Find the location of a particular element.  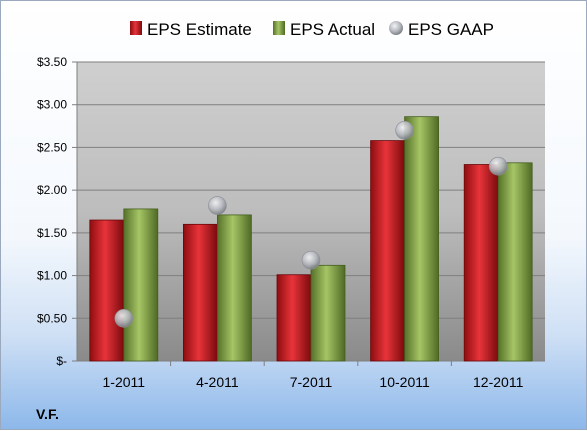

x-tick-label: 1-2011 is located at coordinates (124, 382).